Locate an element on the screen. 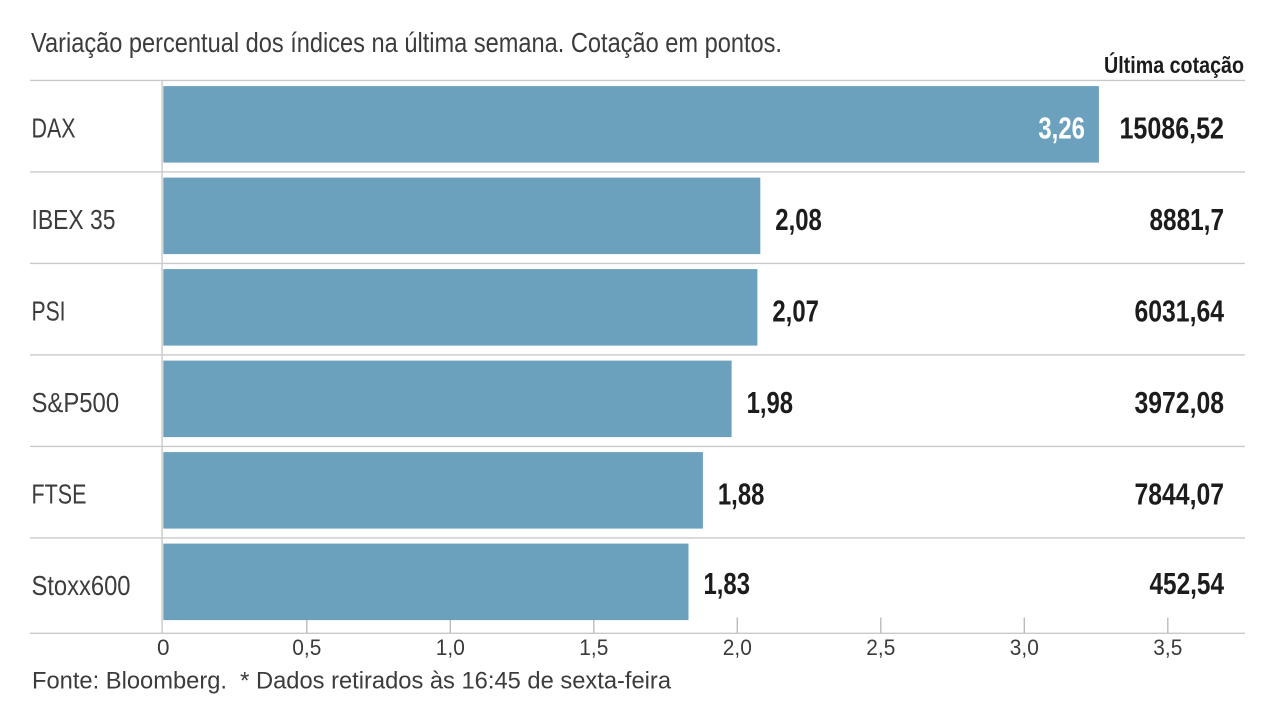 Image resolution: width=1279 pixels, height=721 pixels. svg-text: 1,5 is located at coordinates (593, 647).